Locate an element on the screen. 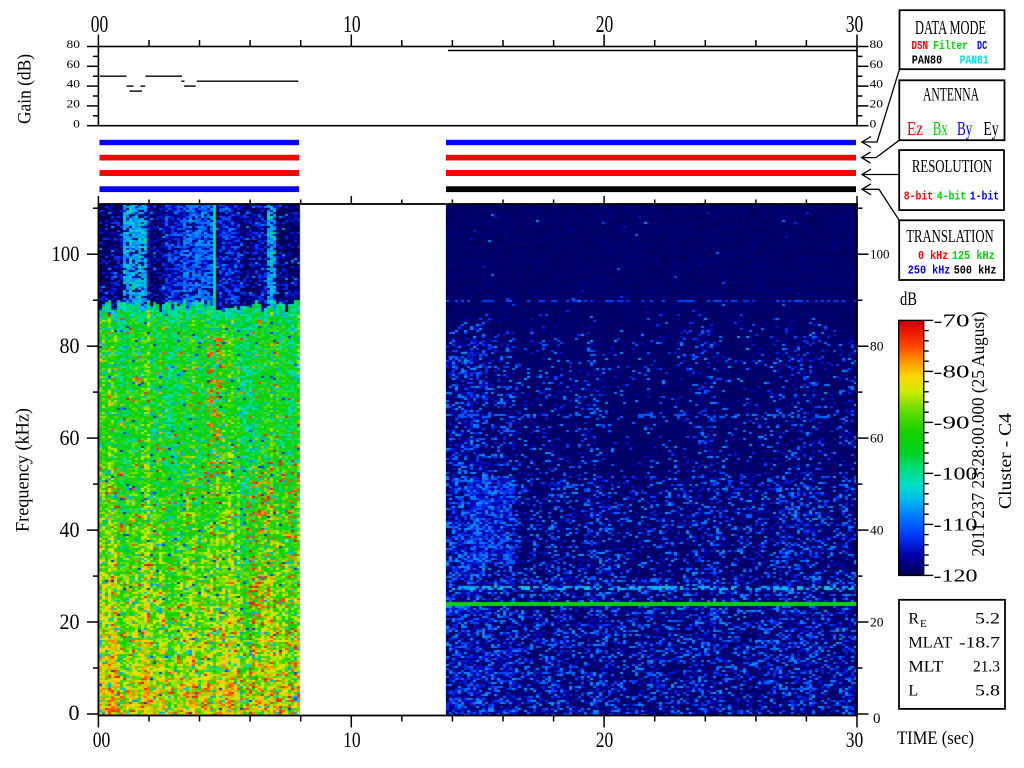 This screenshot has width=1024, height=768. svg-text: 0 kHz is located at coordinates (933, 256).